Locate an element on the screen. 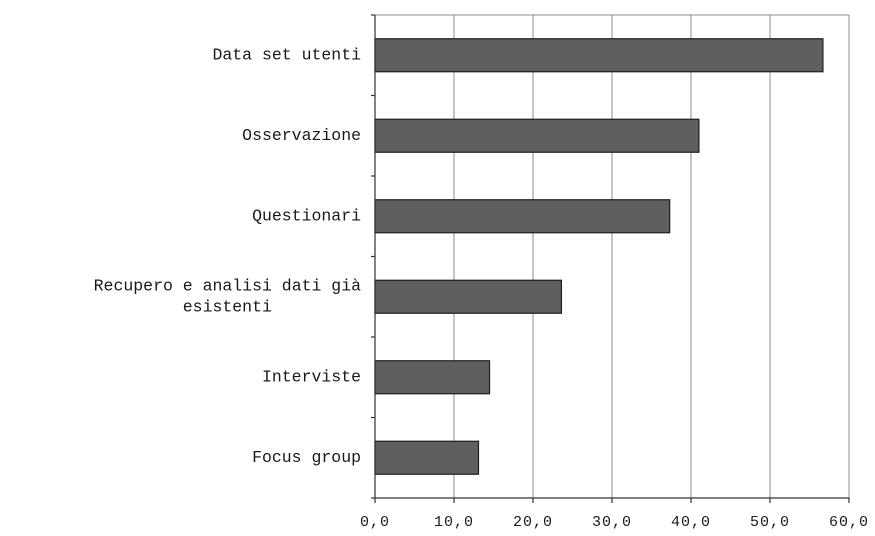  category-label-4: Interviste is located at coordinates (311, 377).